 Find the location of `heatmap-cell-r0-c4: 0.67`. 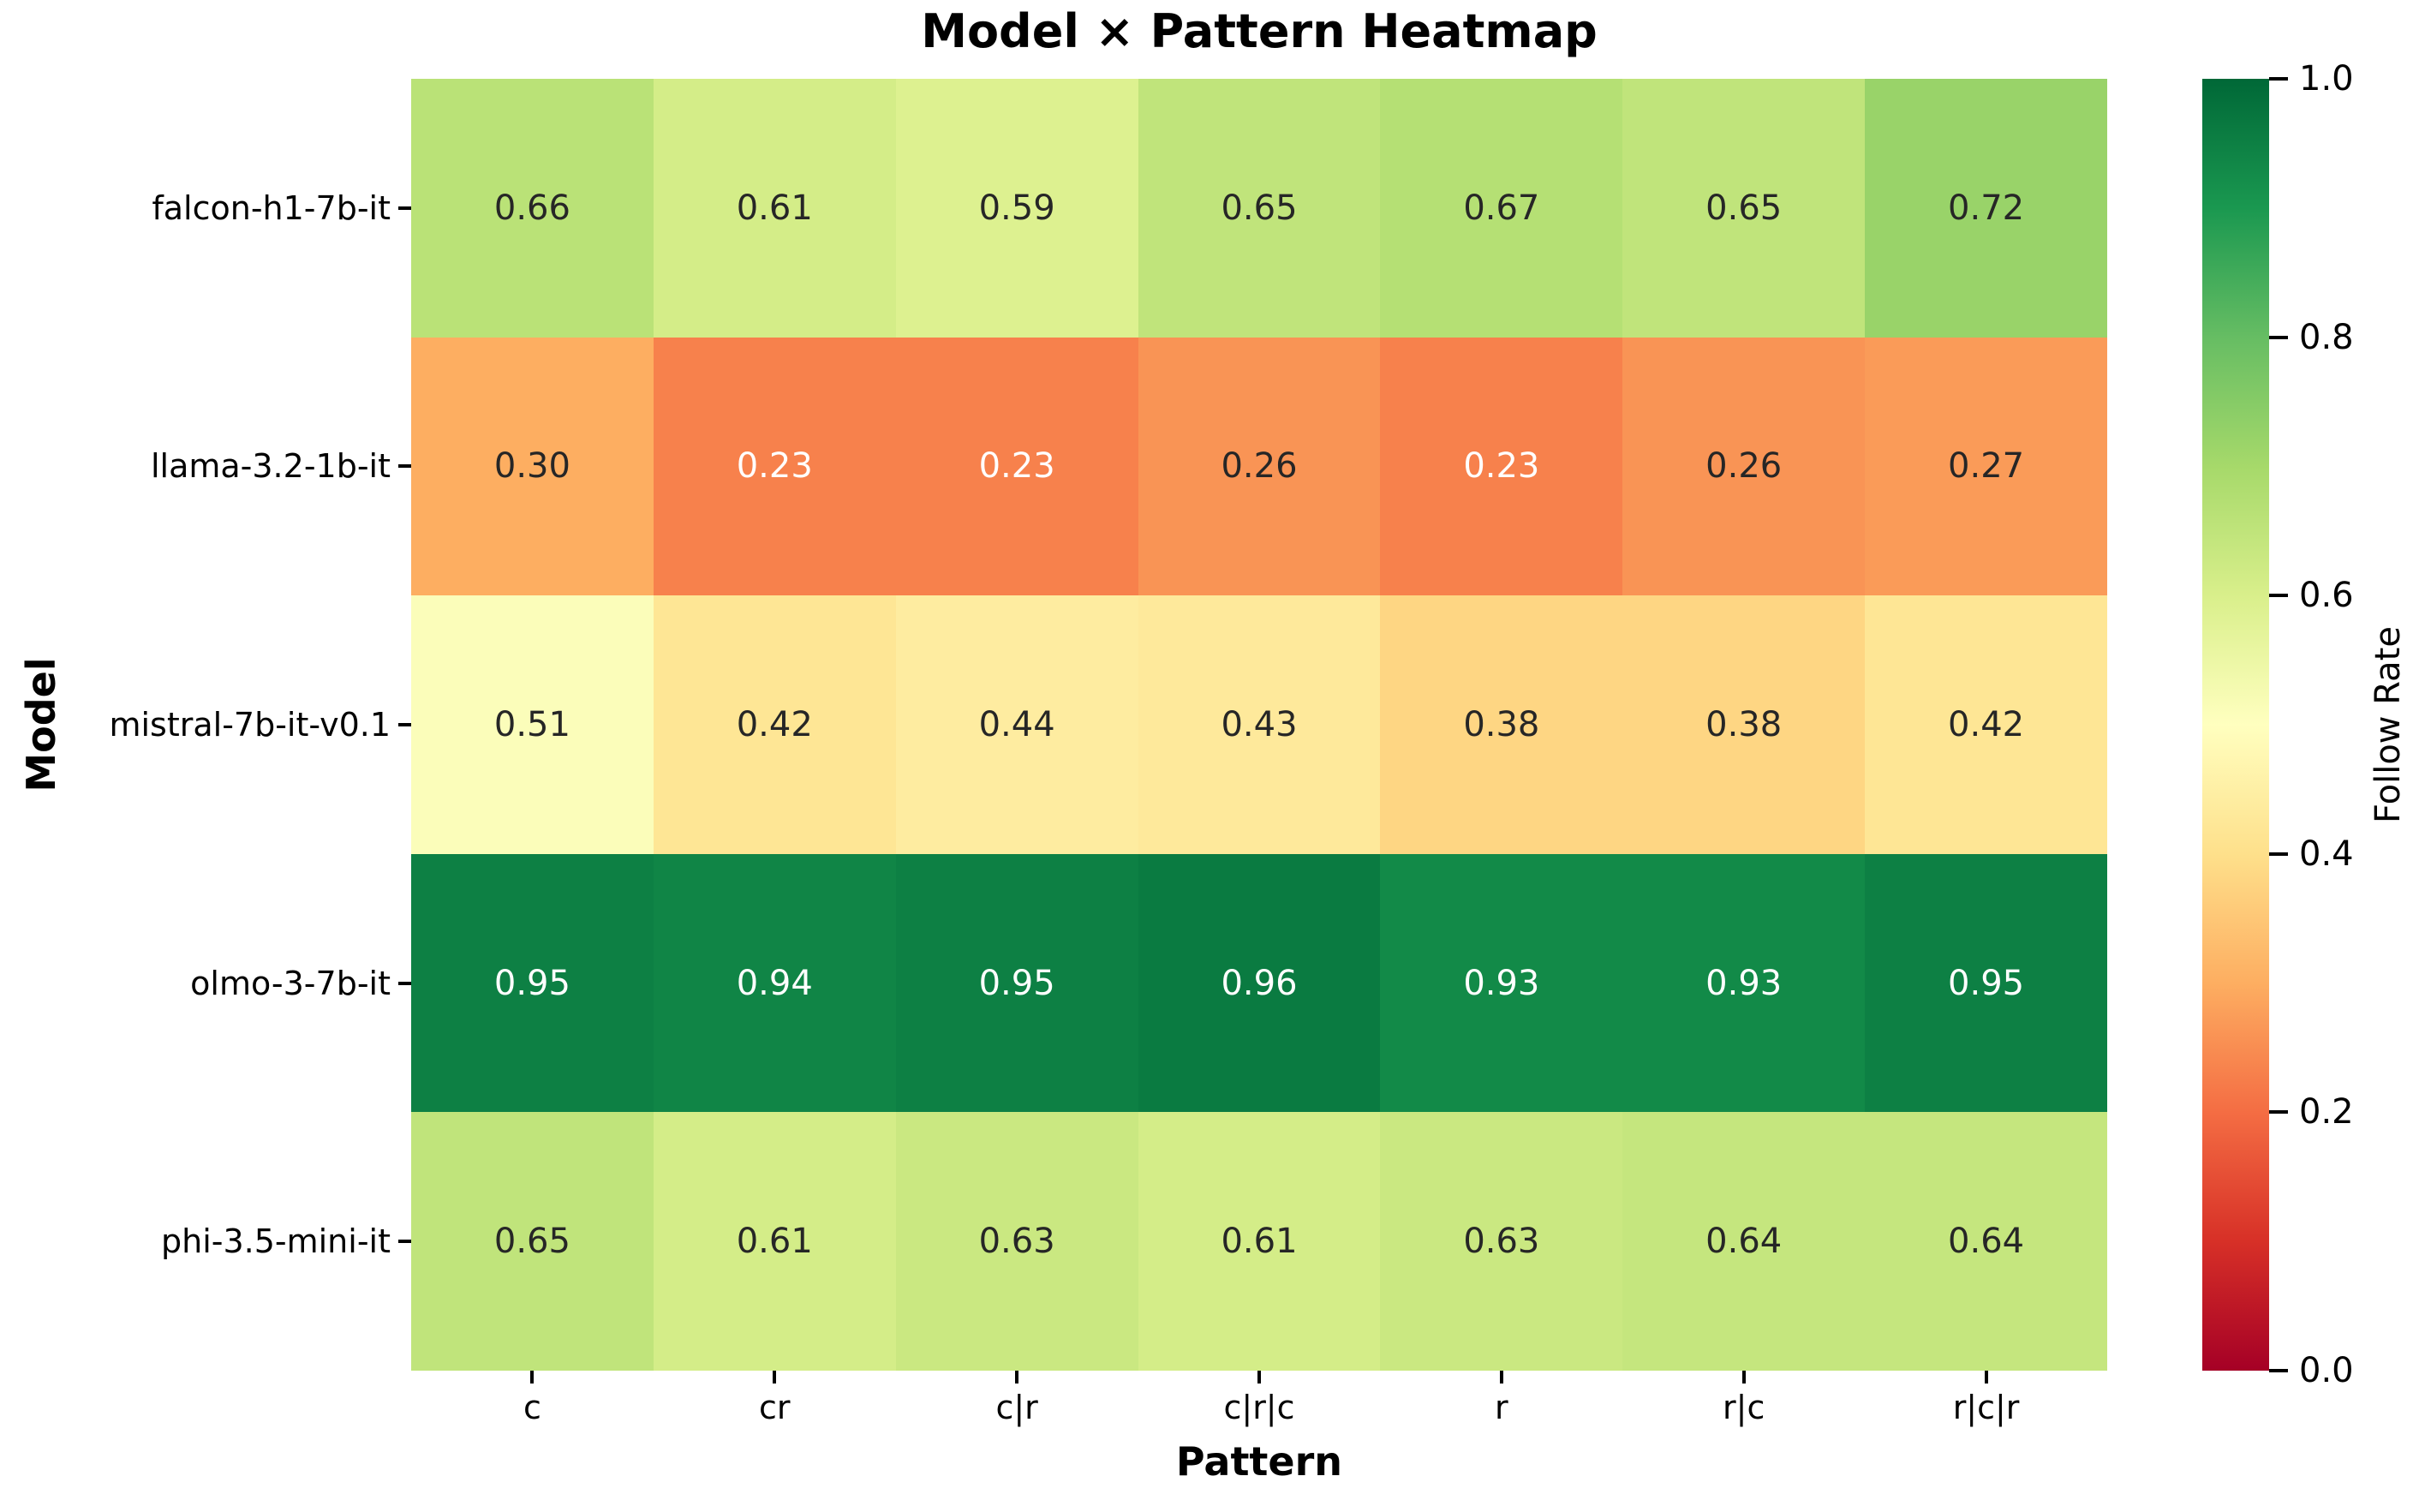

heatmap-cell-r0-c4: 0.67 is located at coordinates (1501, 209).